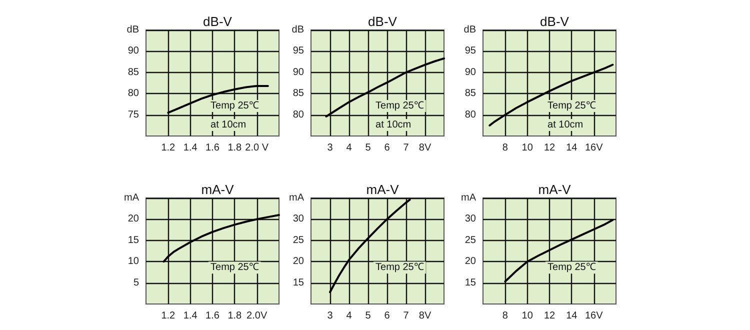  What do you see at coordinates (136, 282) in the screenshot?
I see `y-tick-label: 5` at bounding box center [136, 282].